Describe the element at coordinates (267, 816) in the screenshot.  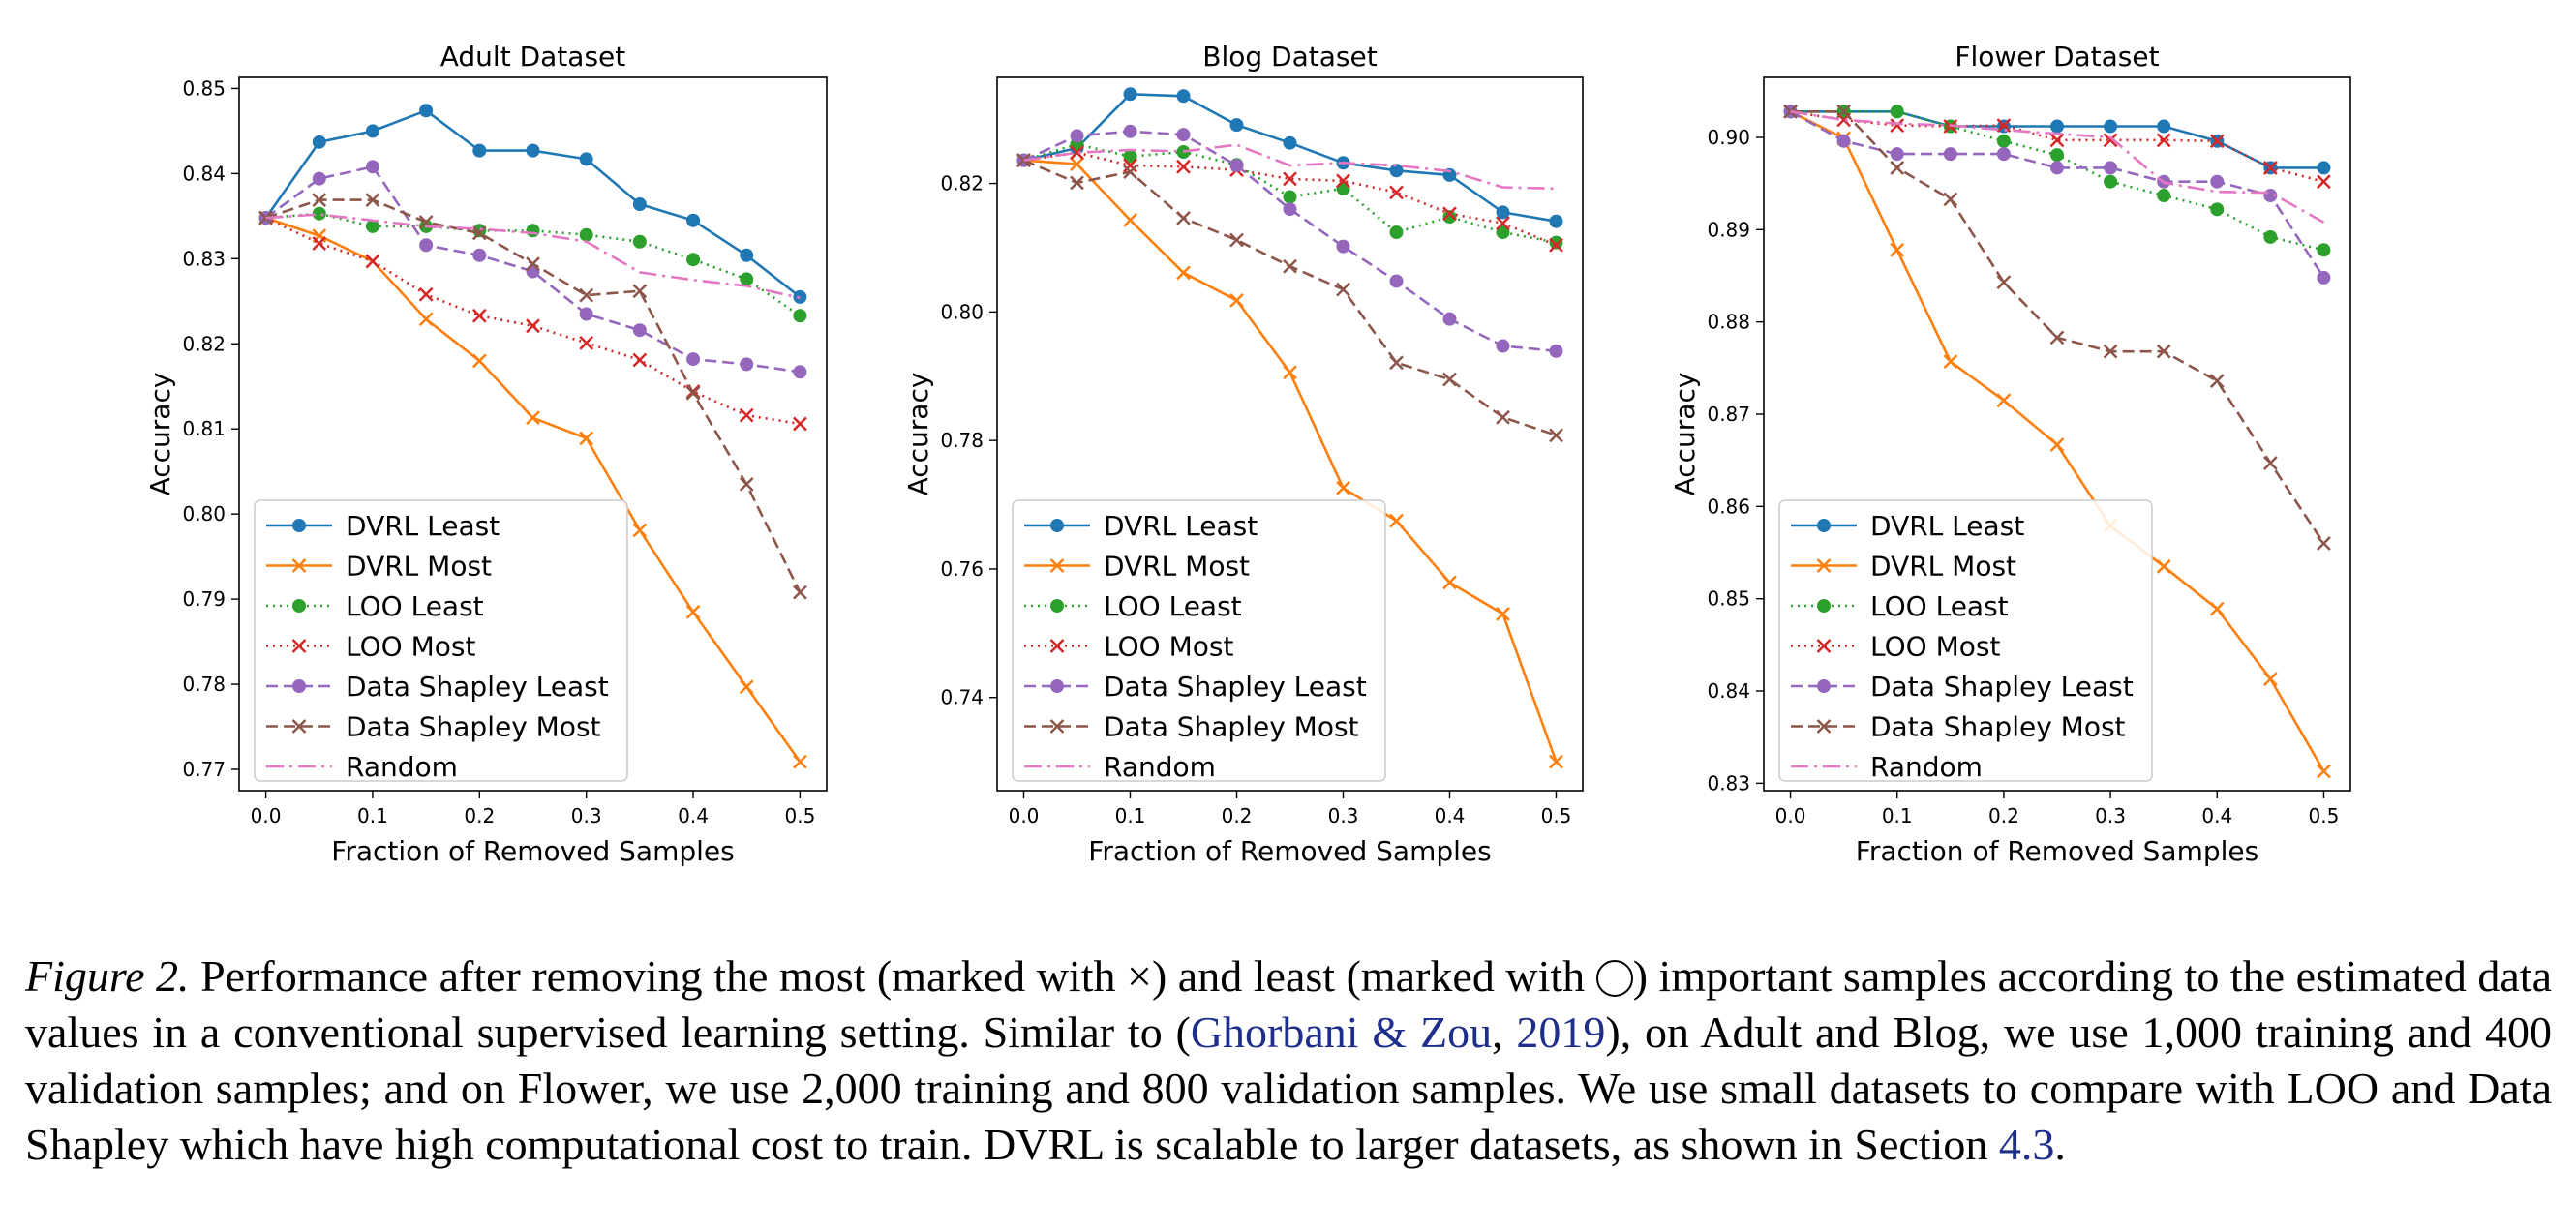
I see `x-tick-label: 0.0` at that location.